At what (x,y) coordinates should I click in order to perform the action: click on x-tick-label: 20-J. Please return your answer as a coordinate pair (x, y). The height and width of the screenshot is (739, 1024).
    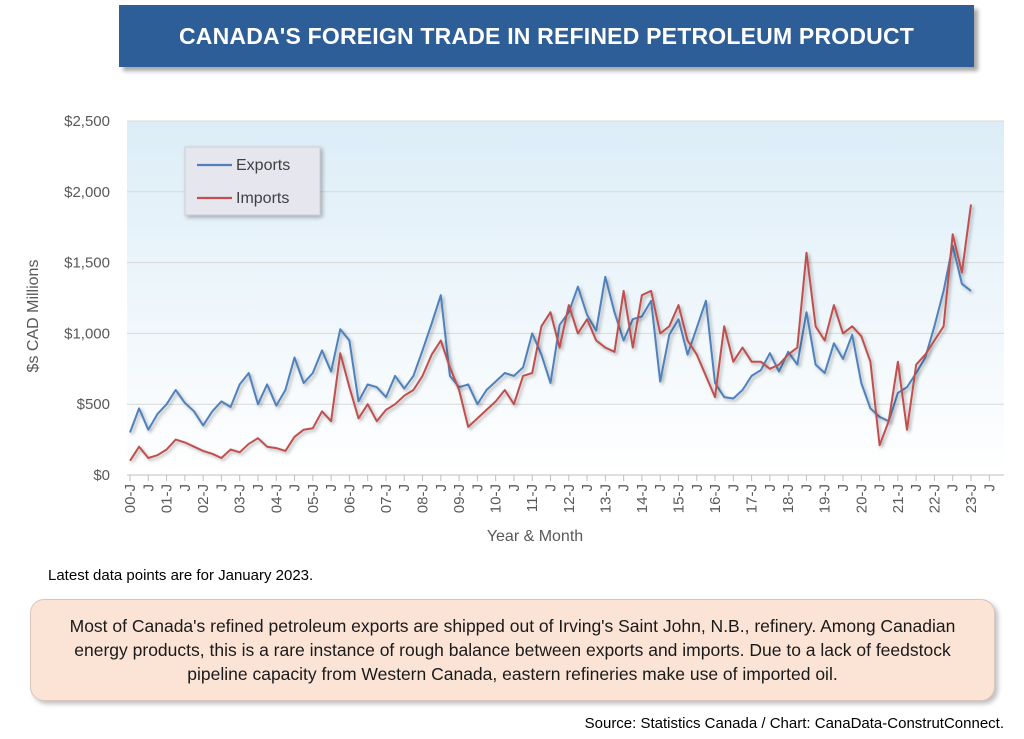
    Looking at the image, I should click on (861, 498).